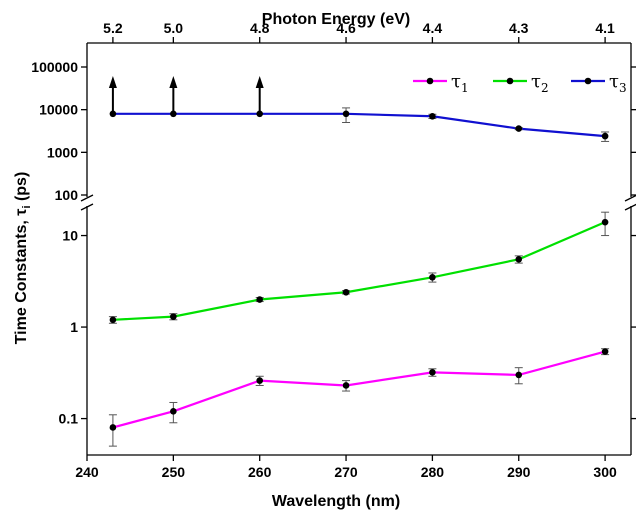  Describe the element at coordinates (69, 419) in the screenshot. I see `y-lower-tick-label: 0.1` at that location.